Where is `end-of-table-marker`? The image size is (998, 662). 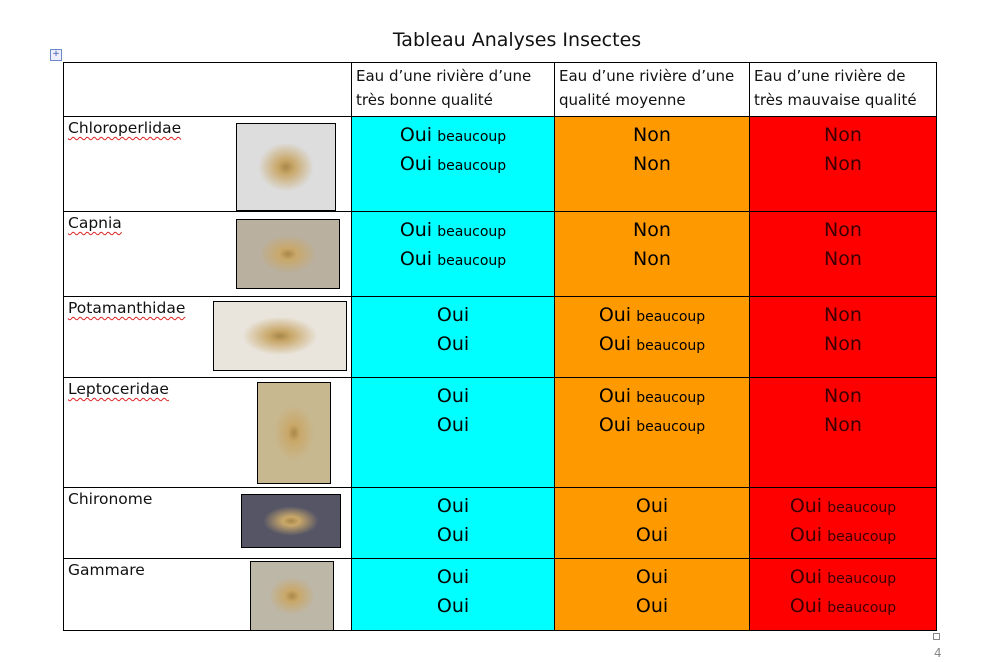 end-of-table-marker is located at coordinates (936, 636).